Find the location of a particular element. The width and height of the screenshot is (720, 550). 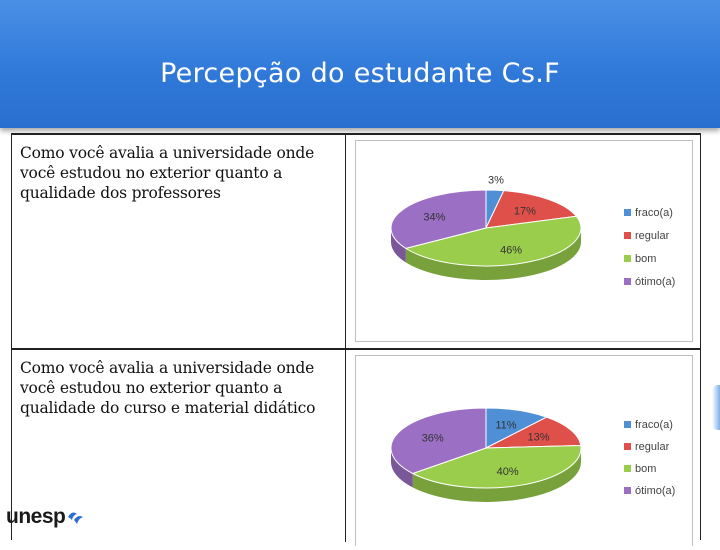

data-label: 36% is located at coordinates (433, 438).